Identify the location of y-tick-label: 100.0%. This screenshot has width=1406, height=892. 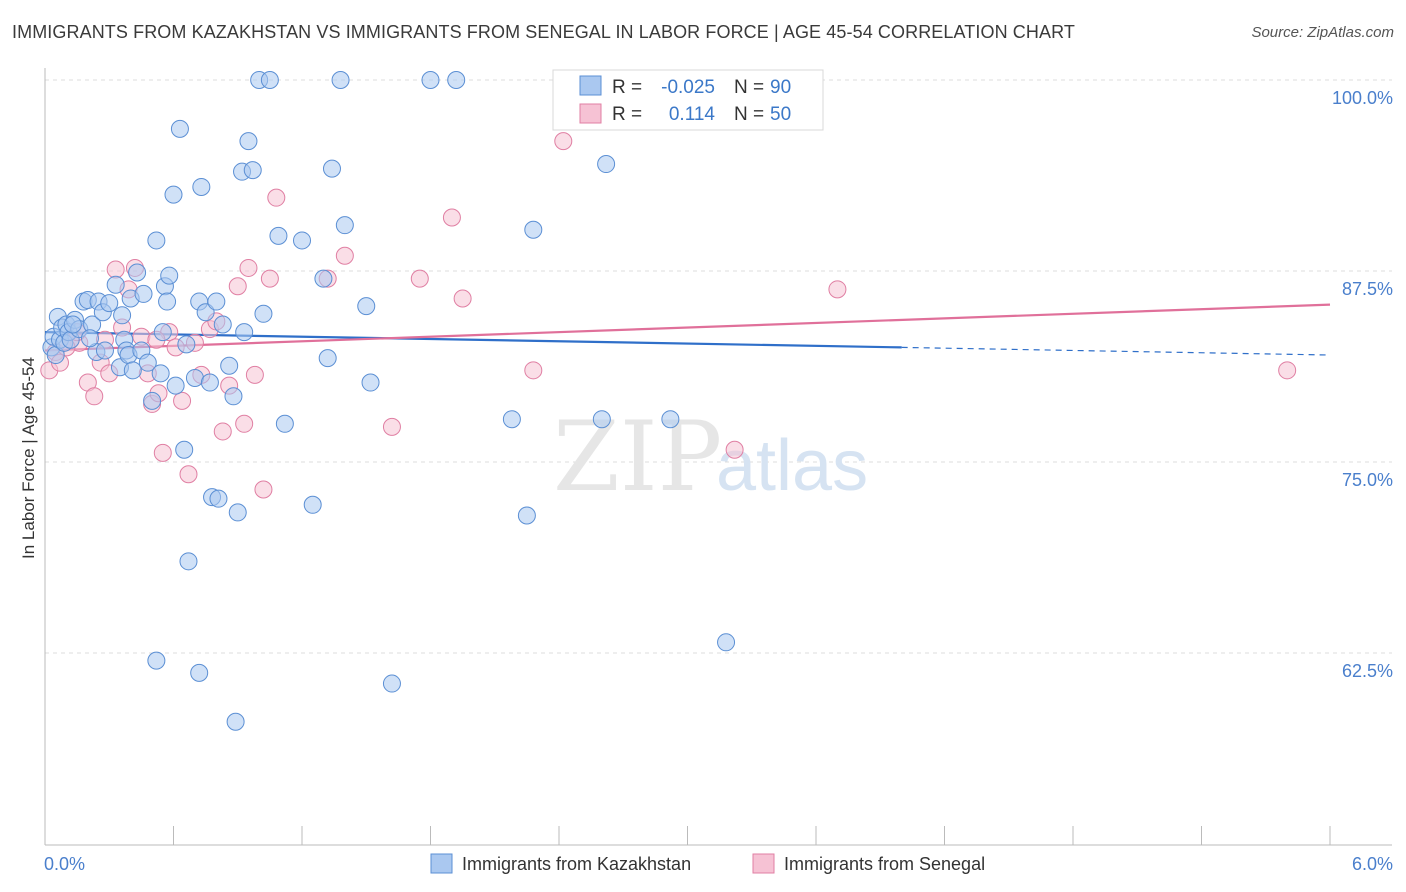
(1362, 98).